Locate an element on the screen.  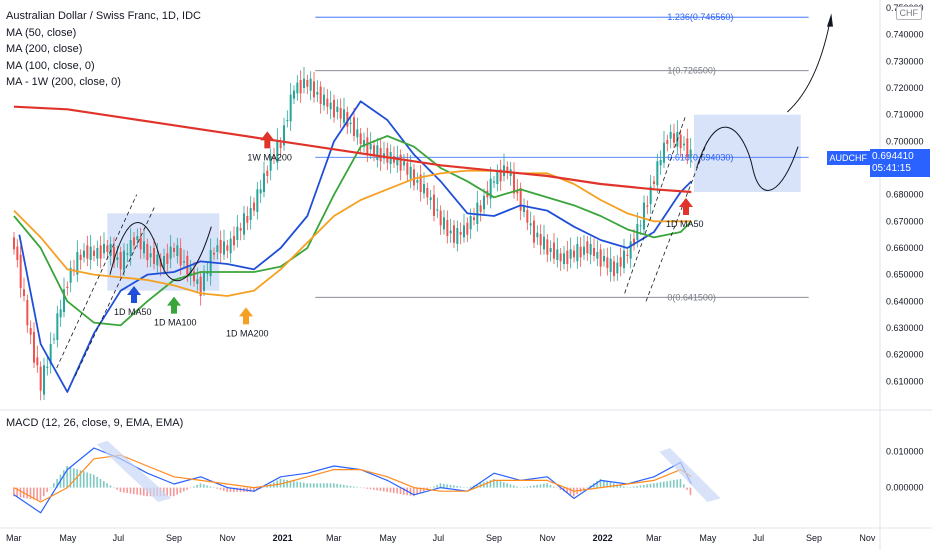
price-tick-label: 0.730000 is located at coordinates (905, 61).